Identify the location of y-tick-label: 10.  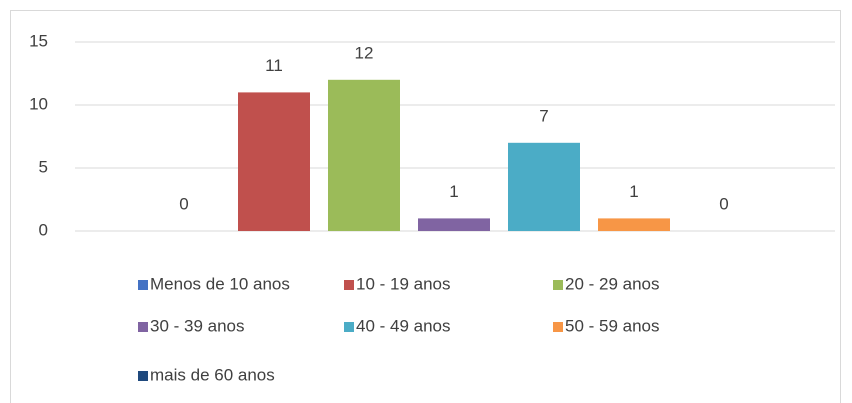
(38, 103).